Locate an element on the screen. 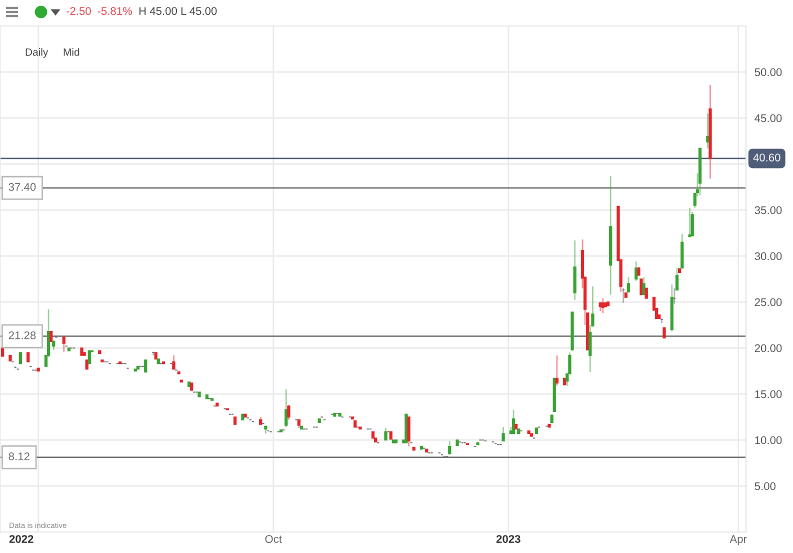 Image resolution: width=793 pixels, height=553 pixels. annotation: Daily is located at coordinates (37, 53).